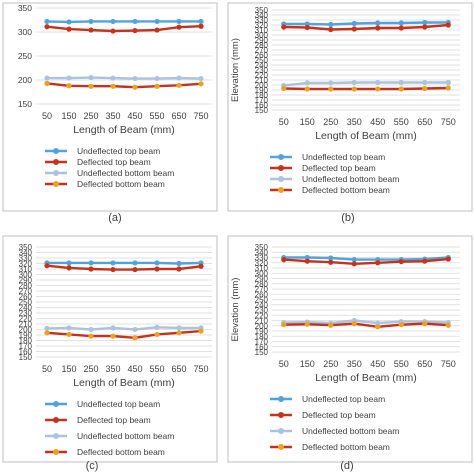 The image size is (474, 474). What do you see at coordinates (262, 25) in the screenshot?
I see `y-tick-label: 320` at bounding box center [262, 25].